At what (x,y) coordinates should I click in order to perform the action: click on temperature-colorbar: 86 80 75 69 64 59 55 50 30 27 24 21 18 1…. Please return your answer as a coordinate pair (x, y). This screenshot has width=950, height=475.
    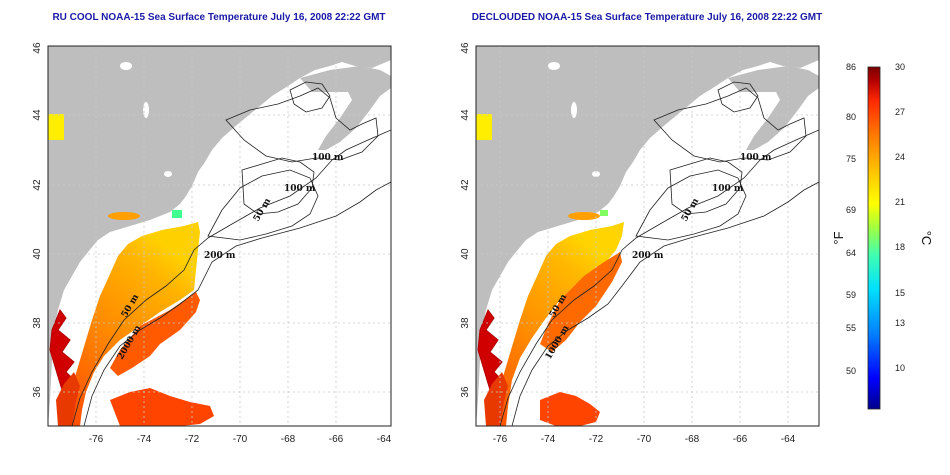
    Looking at the image, I should click on (882, 236).